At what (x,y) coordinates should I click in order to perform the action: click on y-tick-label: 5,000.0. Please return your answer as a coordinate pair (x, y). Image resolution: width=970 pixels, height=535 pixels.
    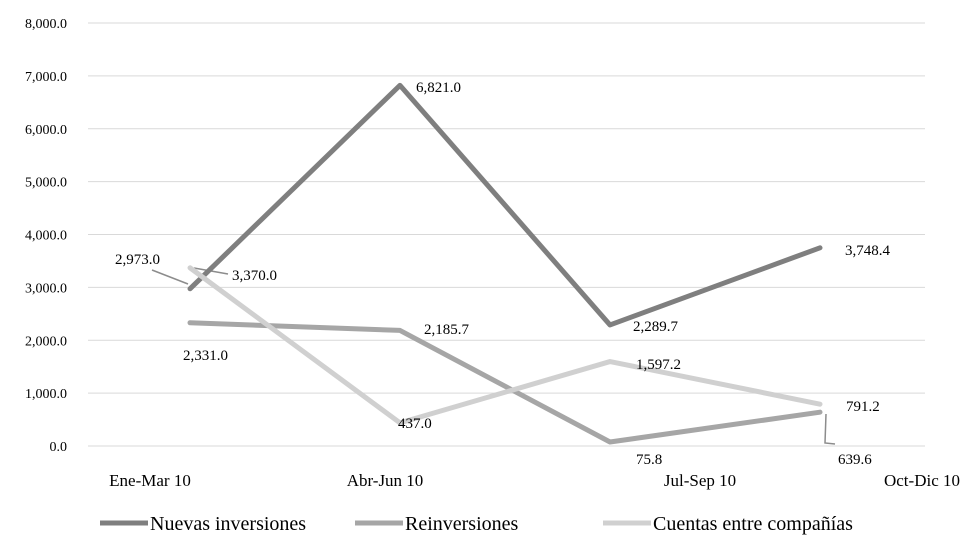
    Looking at the image, I should click on (46, 183).